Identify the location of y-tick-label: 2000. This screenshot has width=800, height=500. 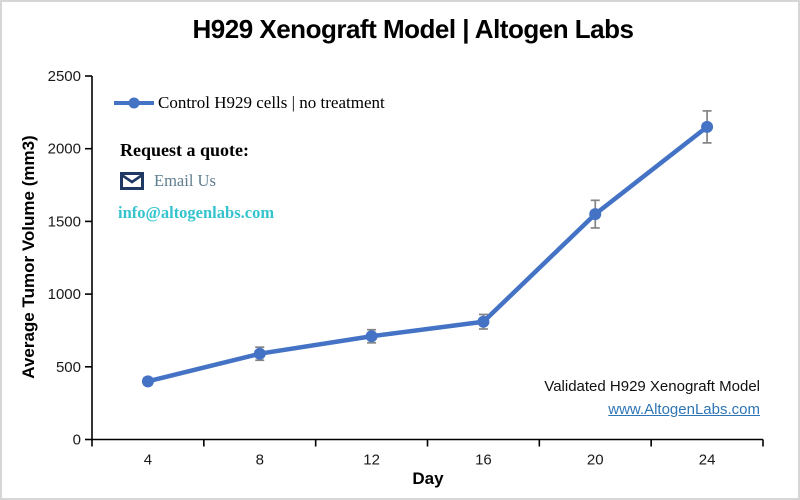
(64, 149).